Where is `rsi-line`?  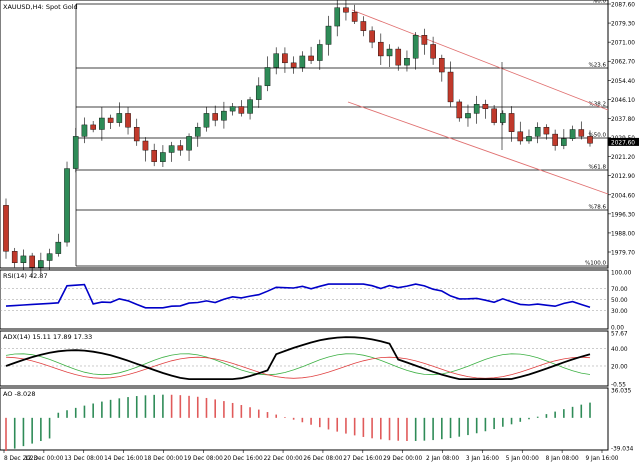
rsi-line is located at coordinates (298, 296).